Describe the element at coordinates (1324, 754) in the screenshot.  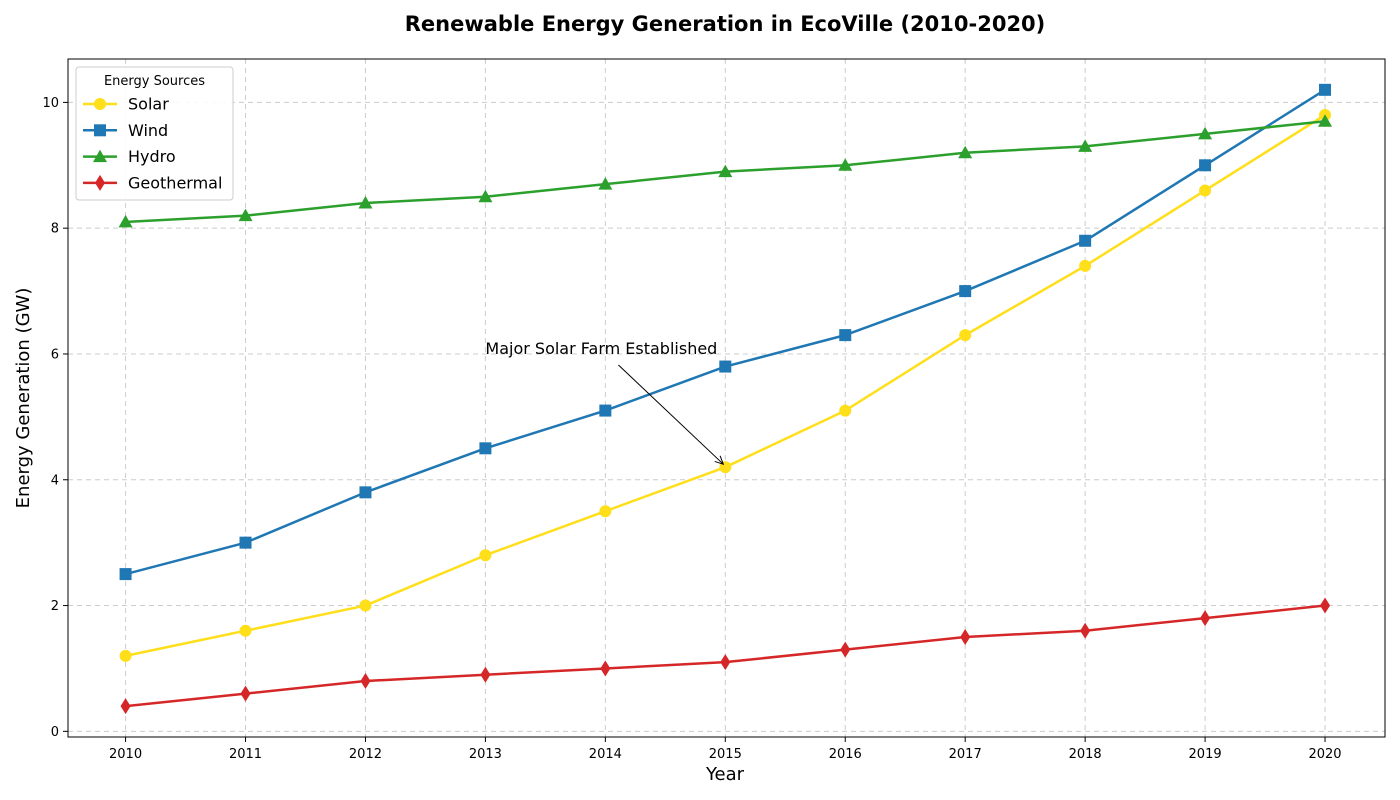
I see `x-tick-label: 2020` at that location.